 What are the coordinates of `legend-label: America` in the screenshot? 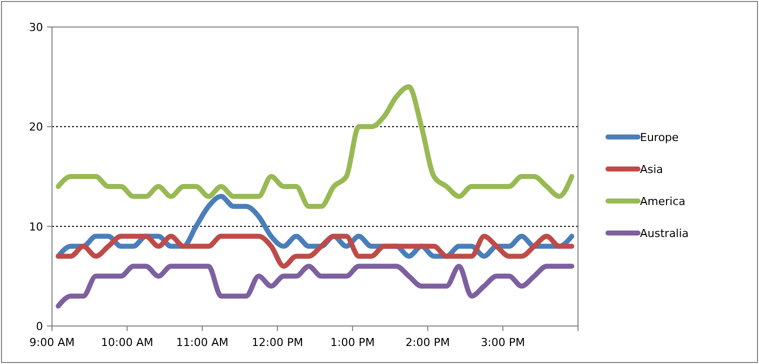 It's located at (663, 201).